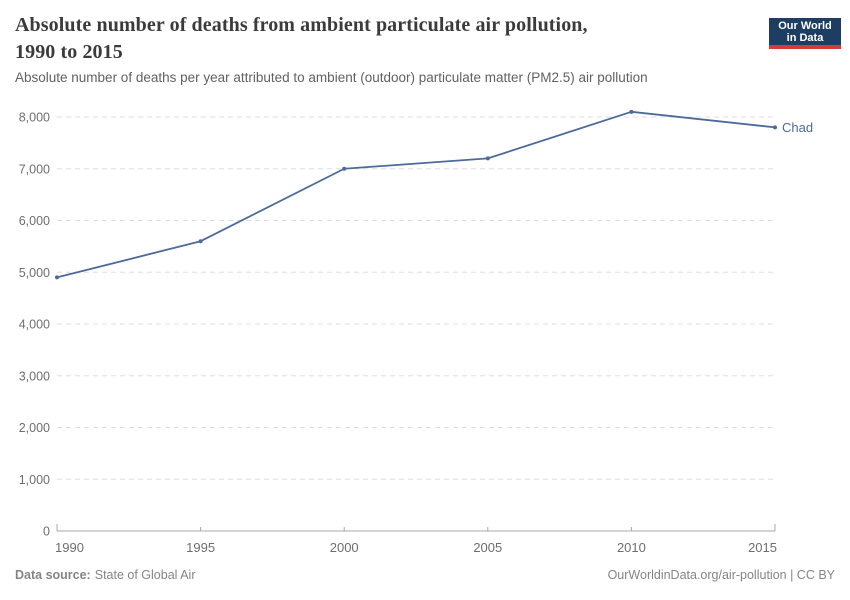  I want to click on y-tick-label: 1,000, so click(34, 480).